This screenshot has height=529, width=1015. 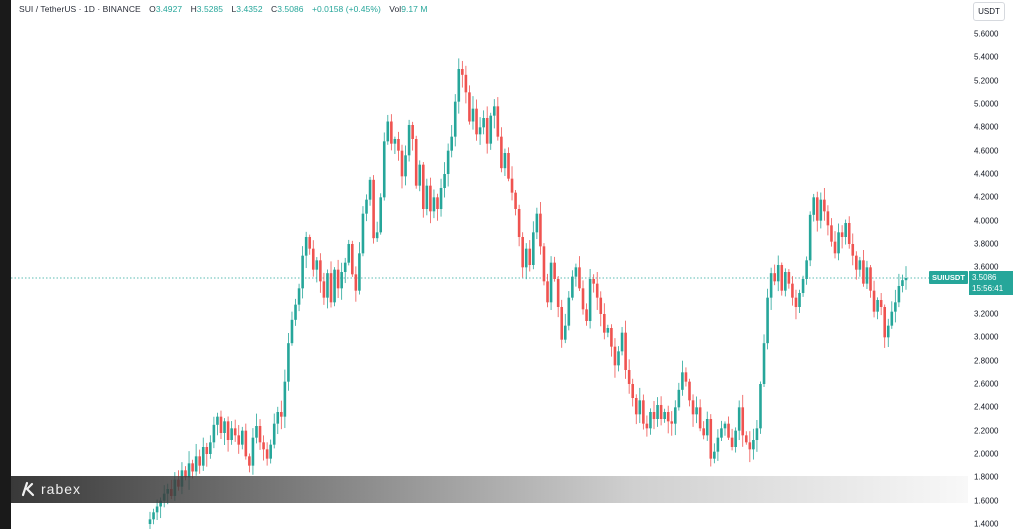 I want to click on symbol-title: SUI / TetherUS · 1D · BINANCE, so click(x=80, y=9).